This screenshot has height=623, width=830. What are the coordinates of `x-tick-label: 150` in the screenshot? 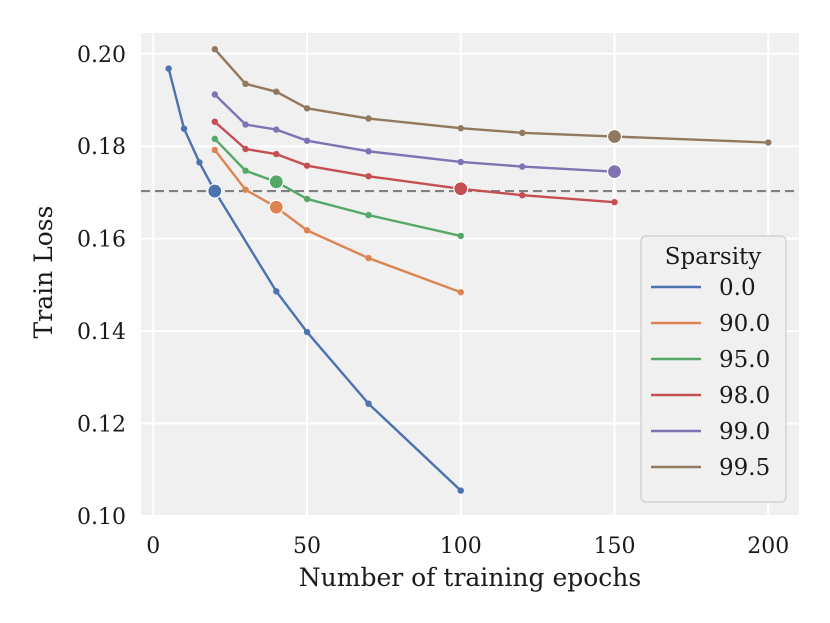 It's located at (615, 546).